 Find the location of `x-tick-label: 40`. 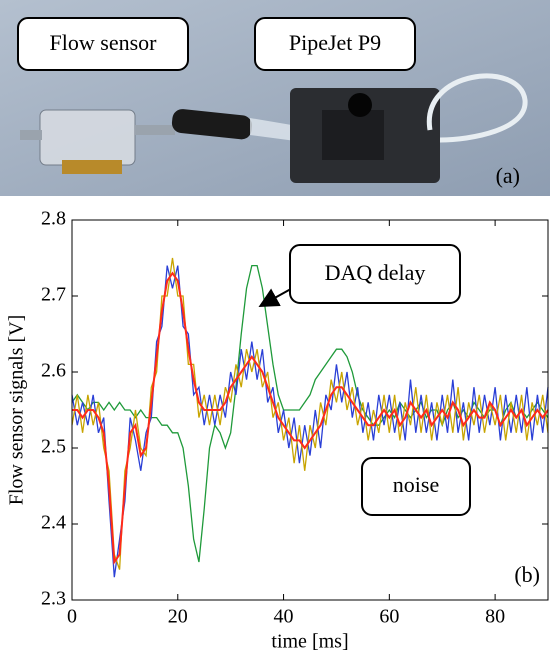

x-tick-label: 40 is located at coordinates (284, 617).